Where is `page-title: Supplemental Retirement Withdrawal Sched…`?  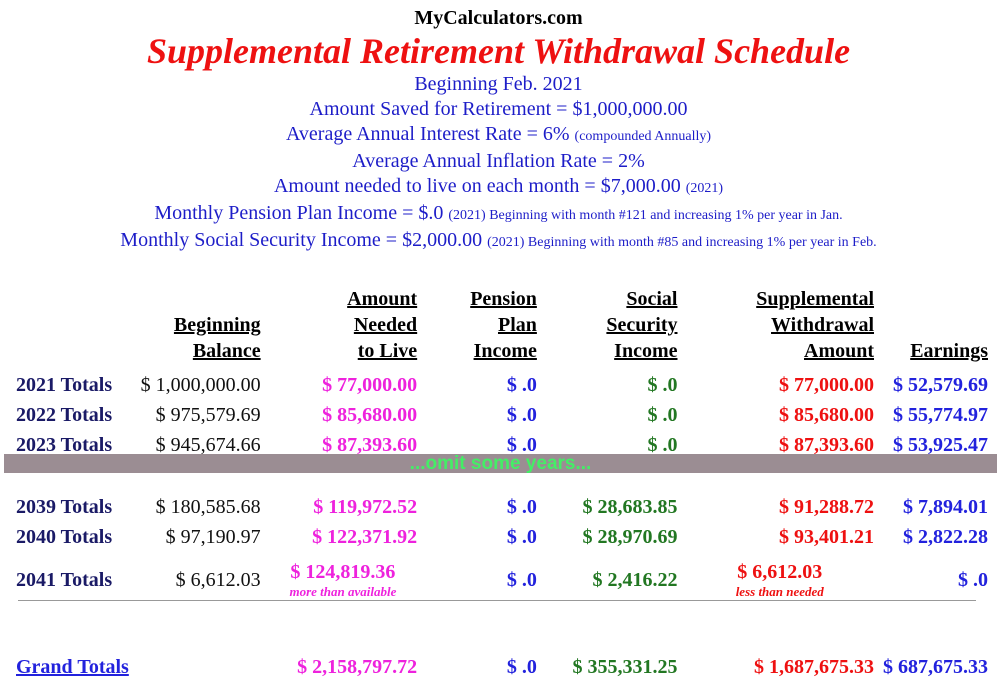 page-title: Supplemental Retirement Withdrawal Sched… is located at coordinates (498, 51).